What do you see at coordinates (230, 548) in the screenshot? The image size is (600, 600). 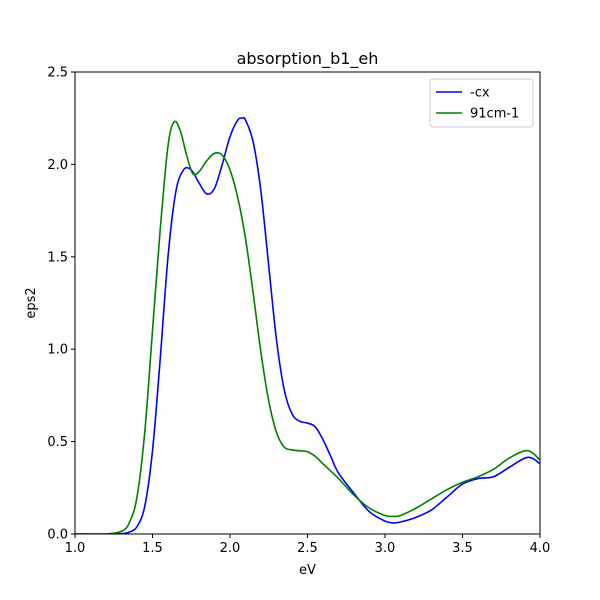 I see `x-tick-label: 2.0` at bounding box center [230, 548].